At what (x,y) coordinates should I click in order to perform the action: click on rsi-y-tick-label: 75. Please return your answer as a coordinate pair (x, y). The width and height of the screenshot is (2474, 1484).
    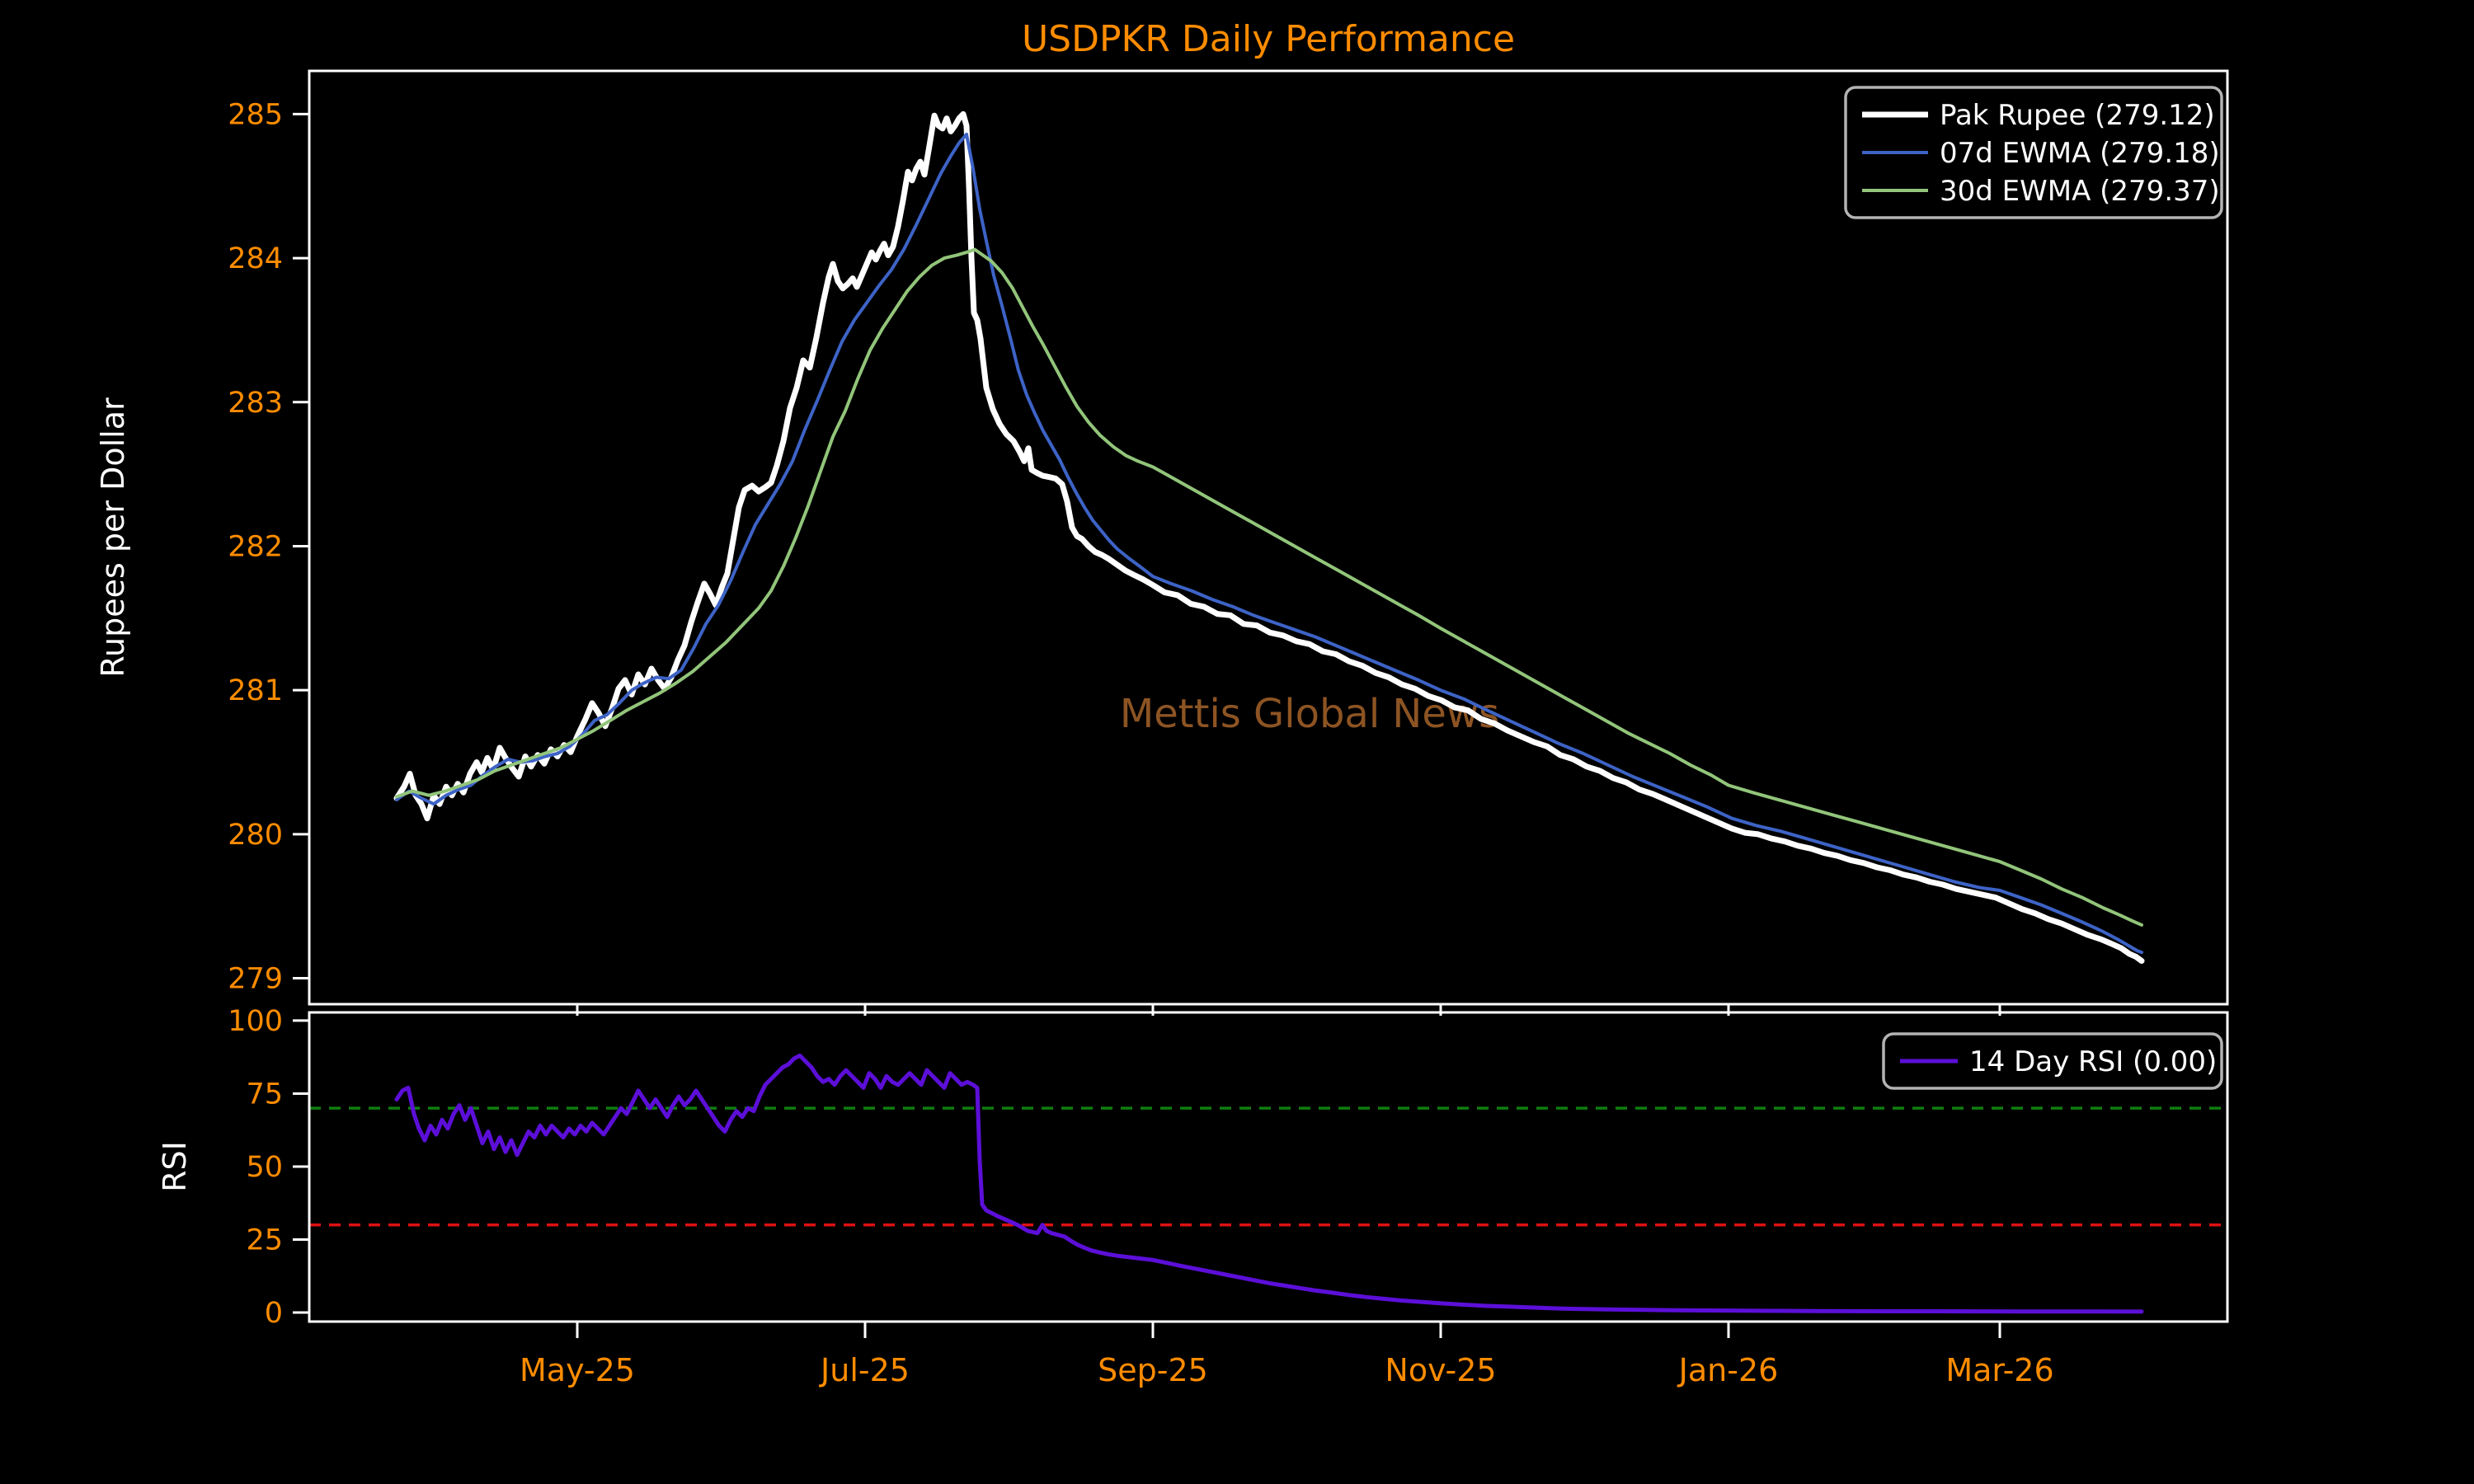
    Looking at the image, I should click on (264, 1094).